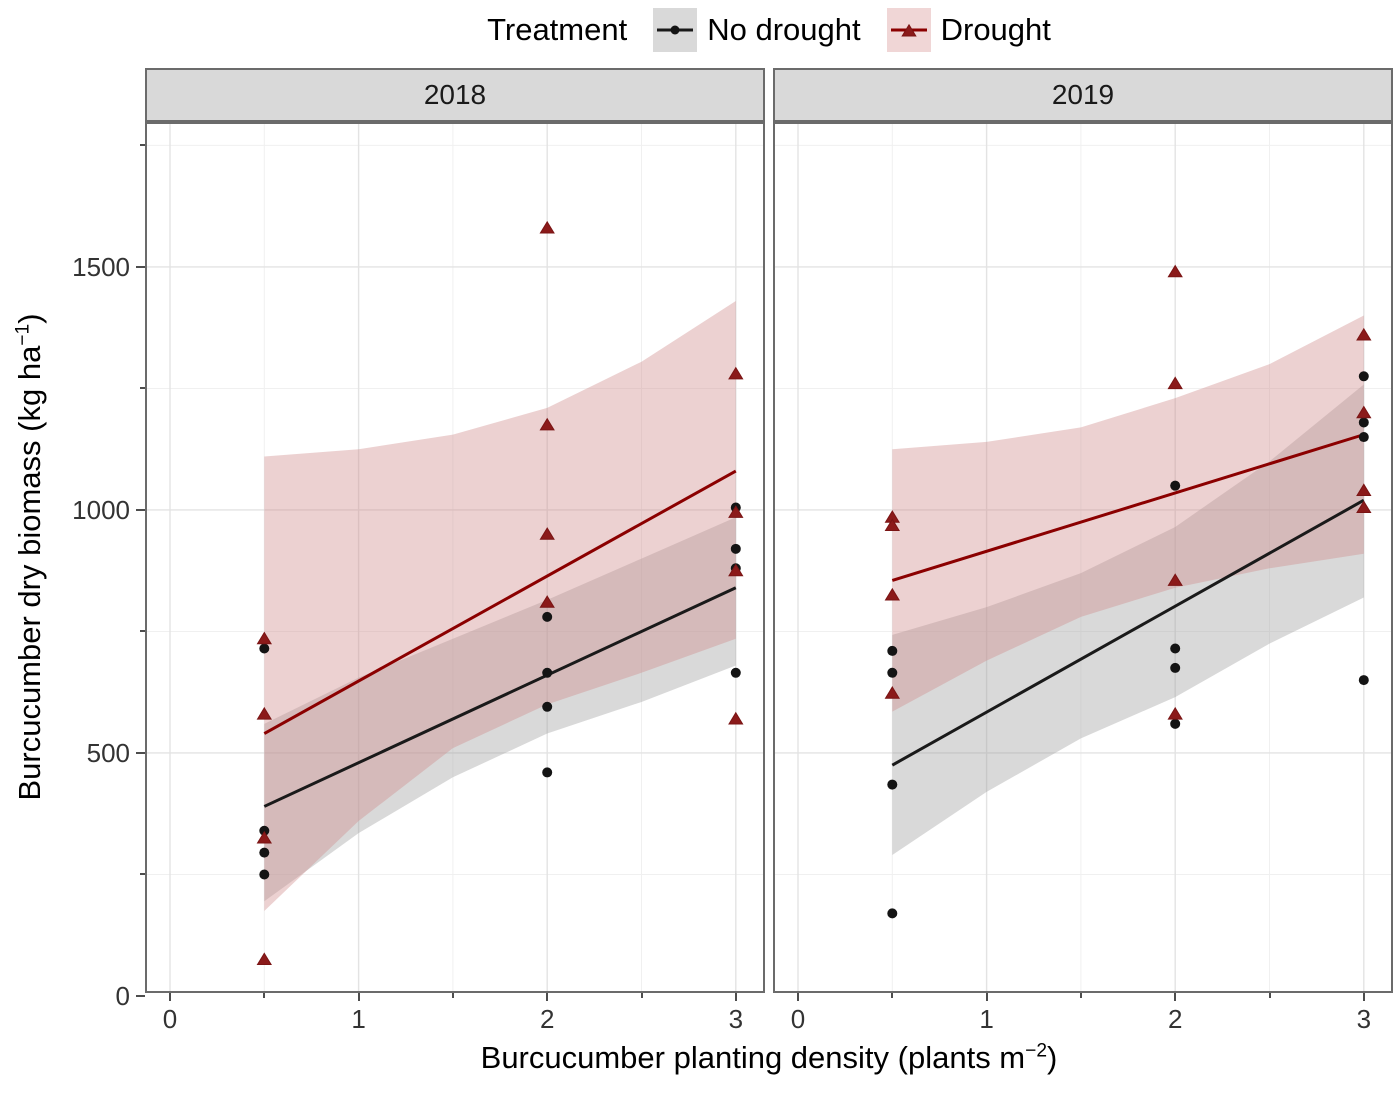  I want to click on legend-item-no-drought: No drought, so click(757, 30).